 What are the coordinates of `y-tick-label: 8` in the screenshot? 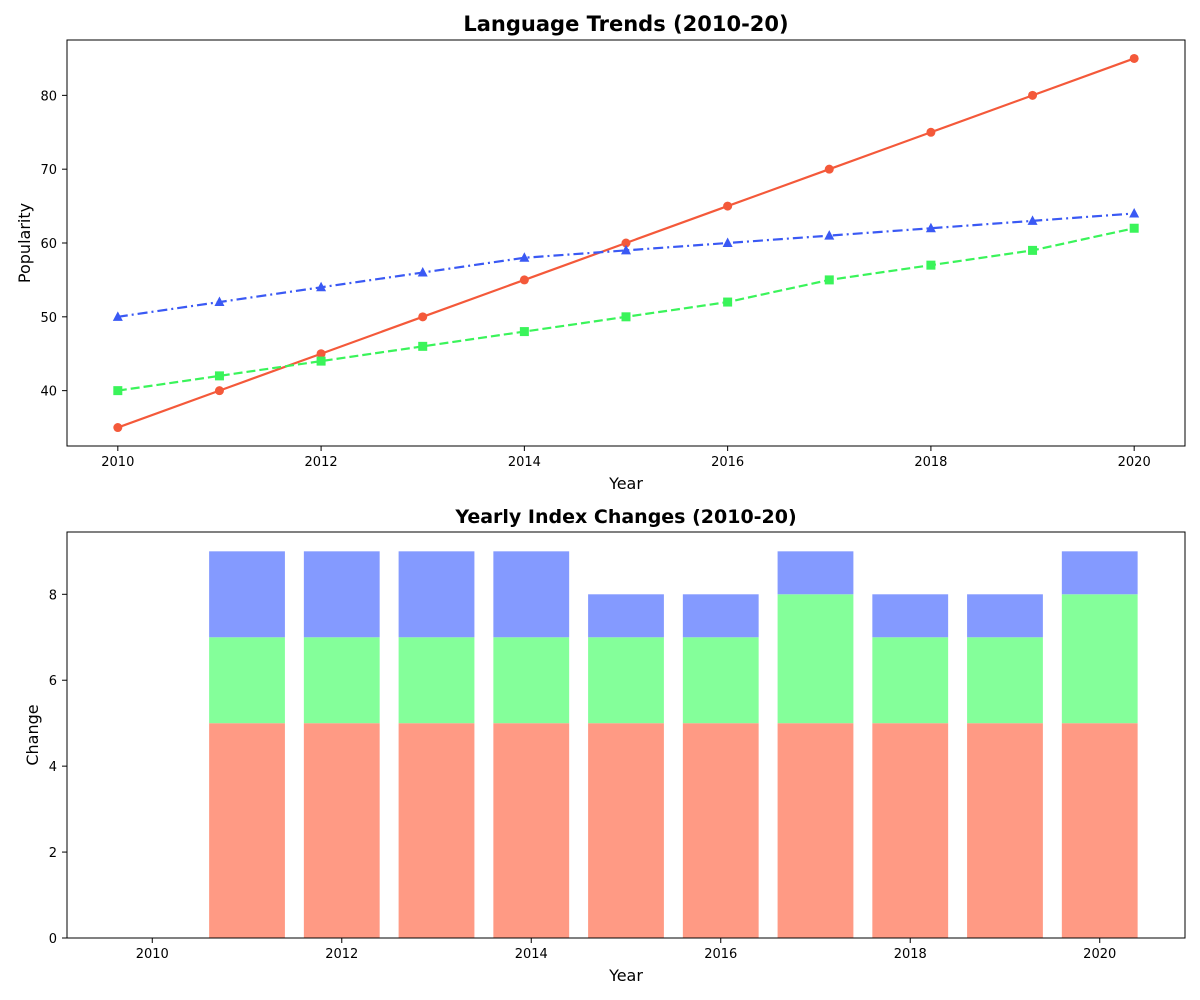 It's located at (53, 595).